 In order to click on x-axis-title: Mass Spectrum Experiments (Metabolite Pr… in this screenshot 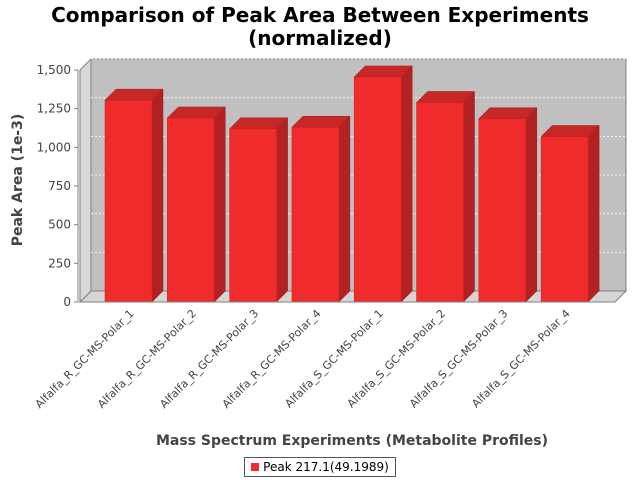, I will do `click(352, 441)`.